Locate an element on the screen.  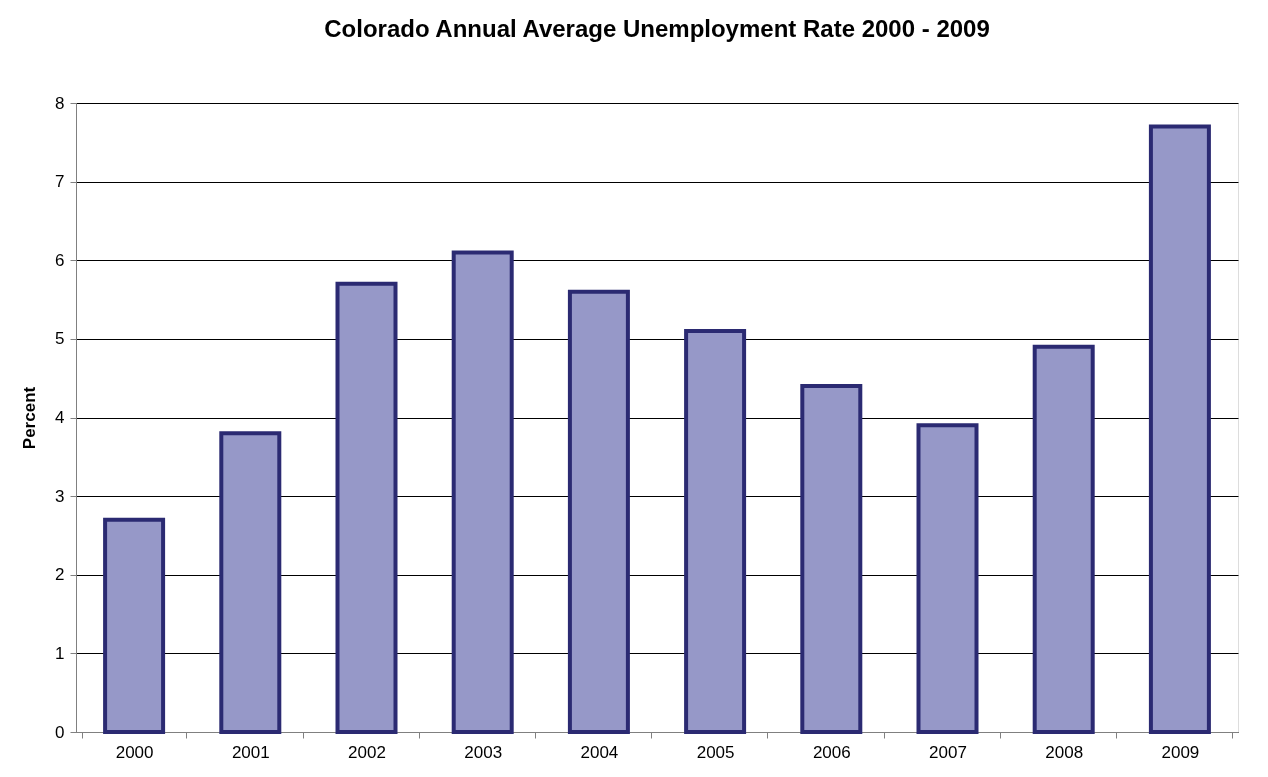
x-tick-label: 2000 is located at coordinates (134, 752).